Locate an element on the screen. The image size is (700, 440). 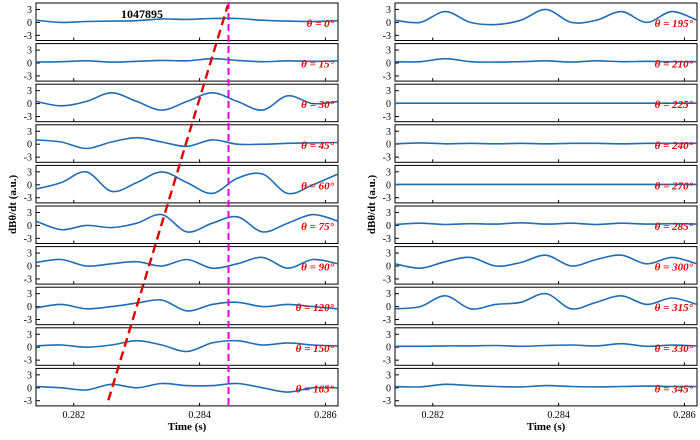
angle-label: θ = 315° is located at coordinates (674, 308).